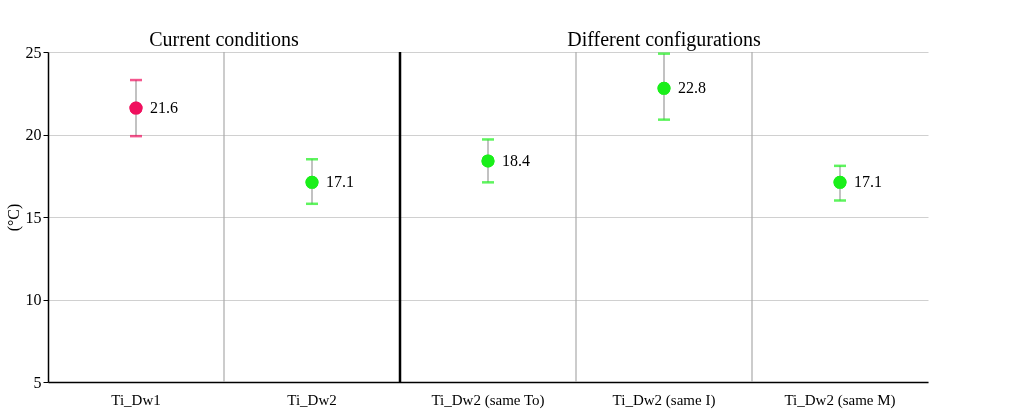  Describe the element at coordinates (164, 108) in the screenshot. I see `data-label: 21.6` at that location.